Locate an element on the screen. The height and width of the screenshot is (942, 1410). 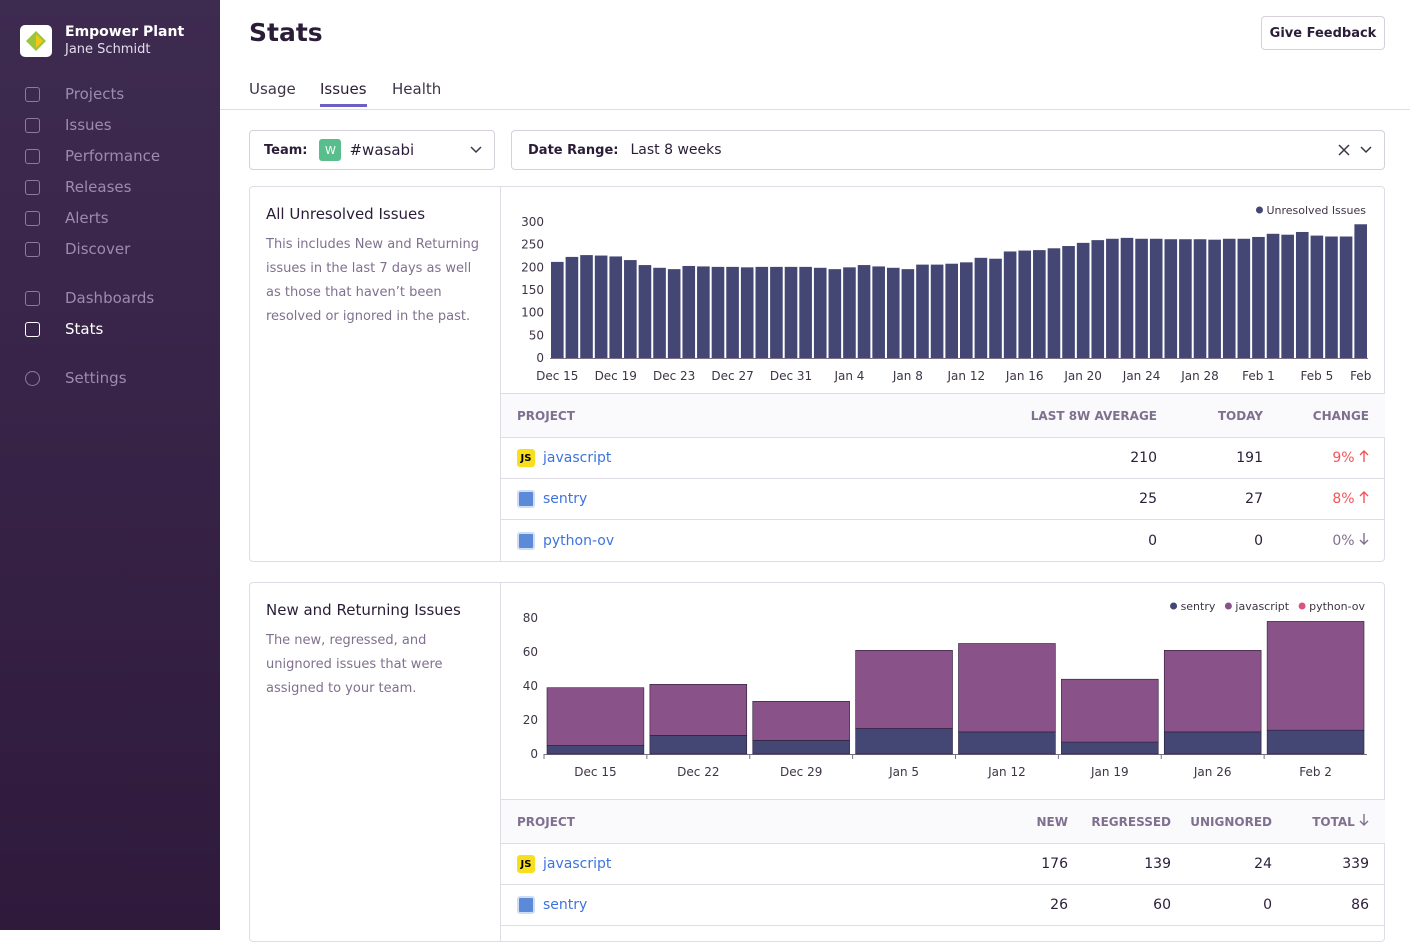
up-arrow is located at coordinates (1364, 456).